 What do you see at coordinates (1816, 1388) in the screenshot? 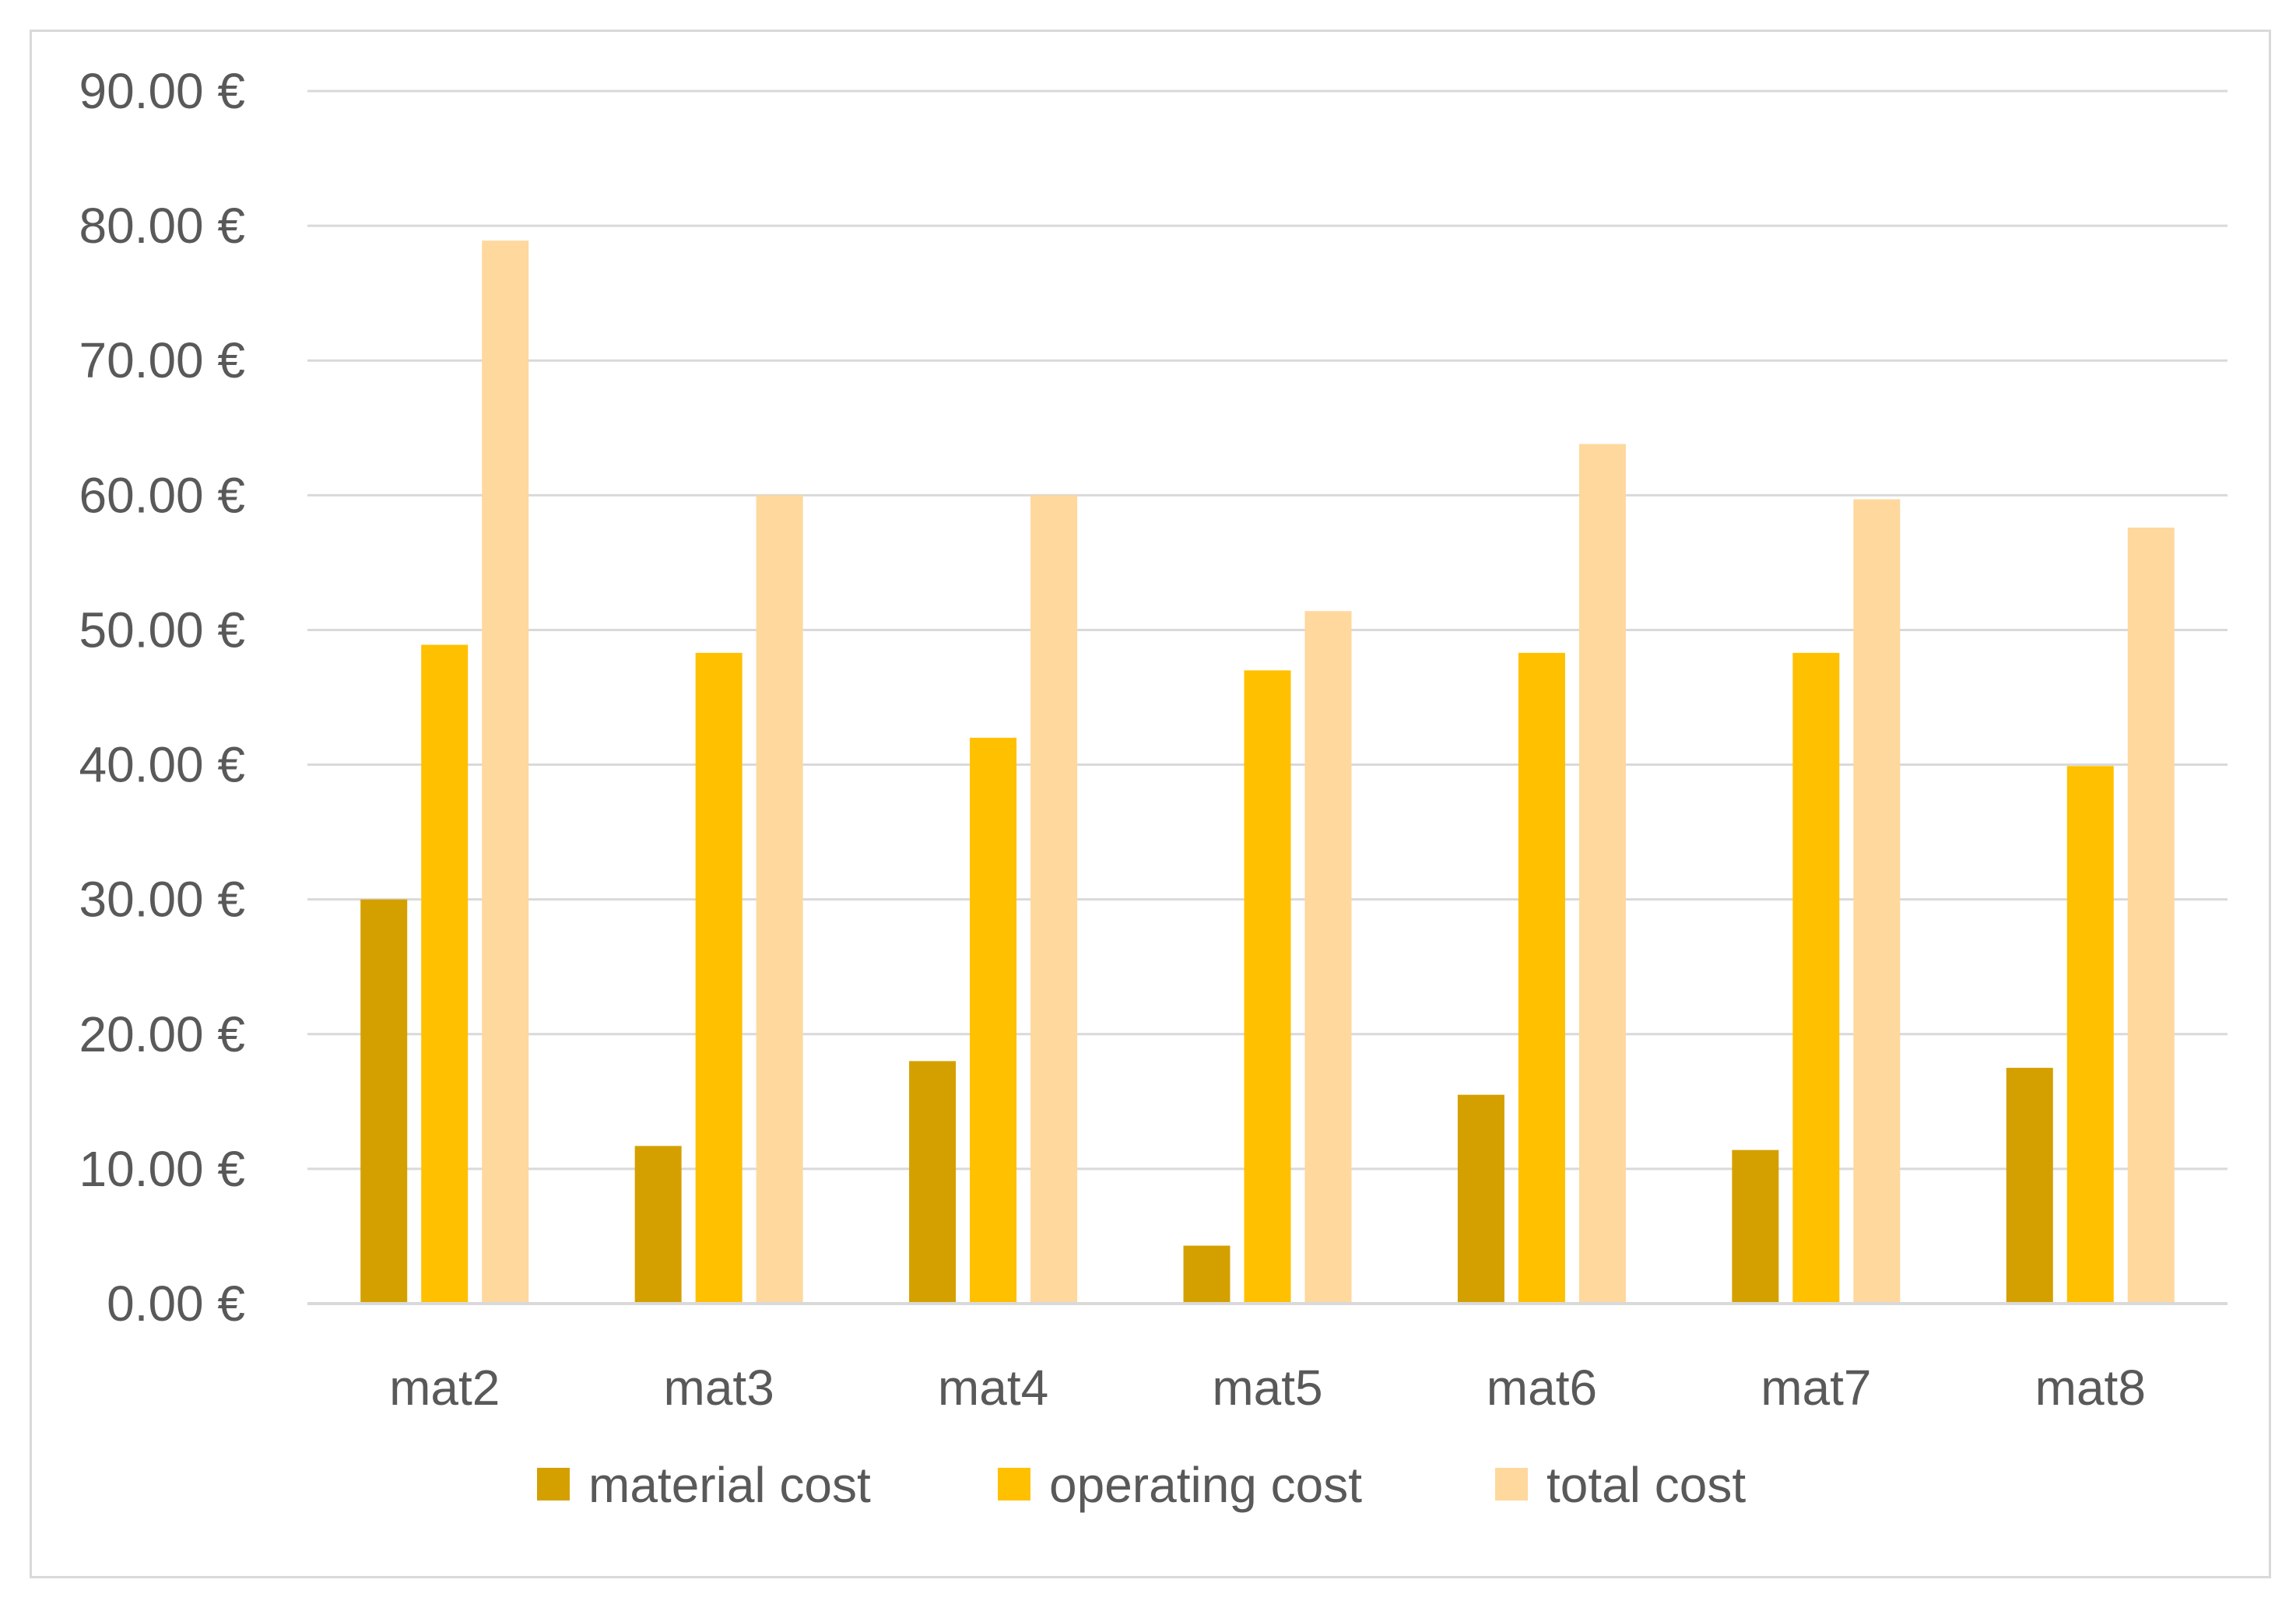
I see `x-tick-label: mat7` at bounding box center [1816, 1388].